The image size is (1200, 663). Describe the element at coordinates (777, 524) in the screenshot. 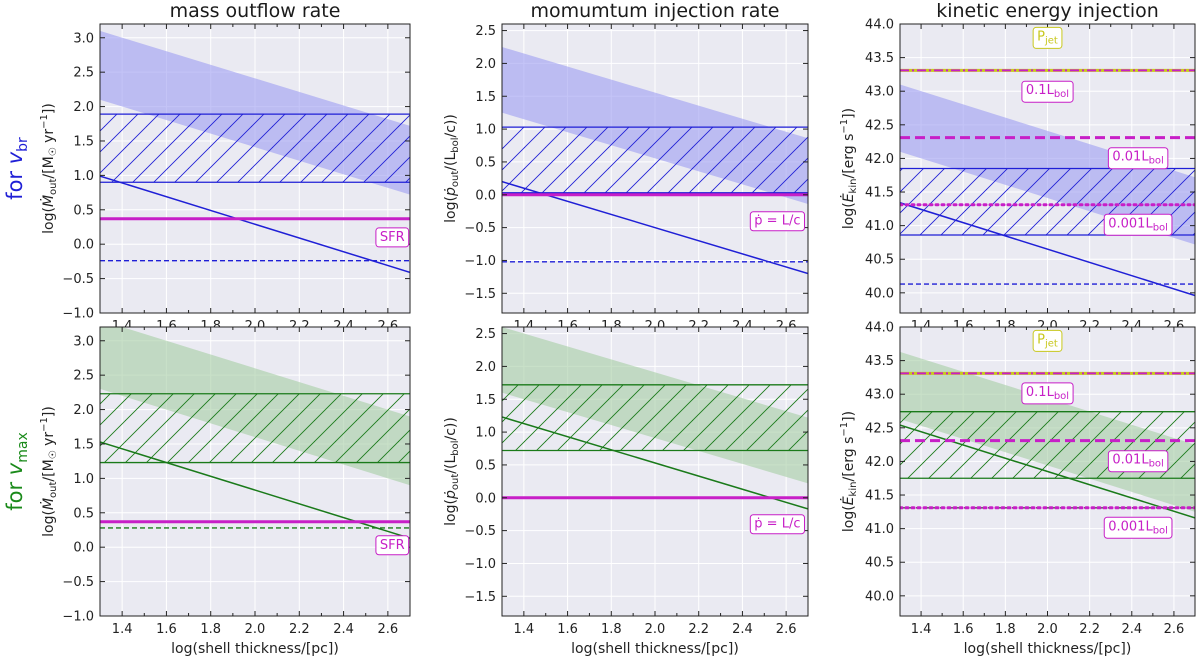

I see `svg-text: ṗ = L/c` at that location.